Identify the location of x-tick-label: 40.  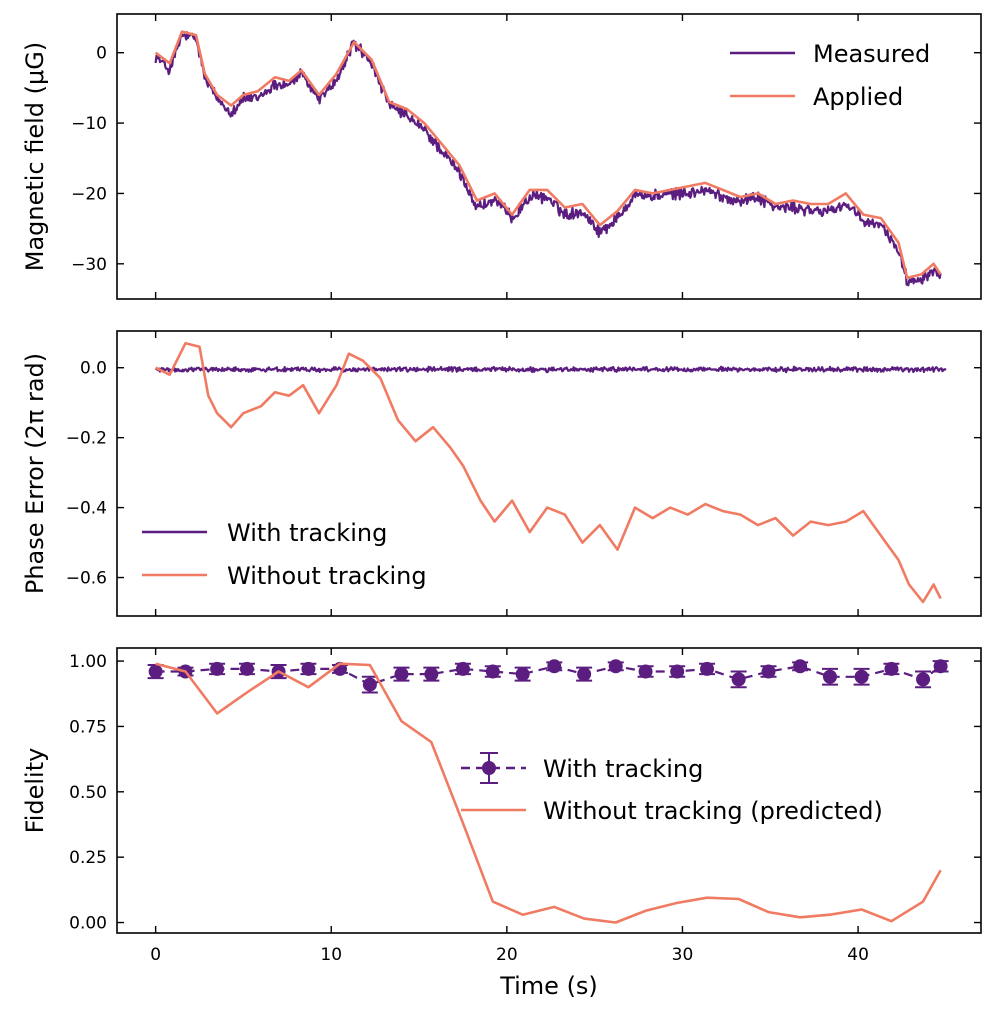
(858, 955).